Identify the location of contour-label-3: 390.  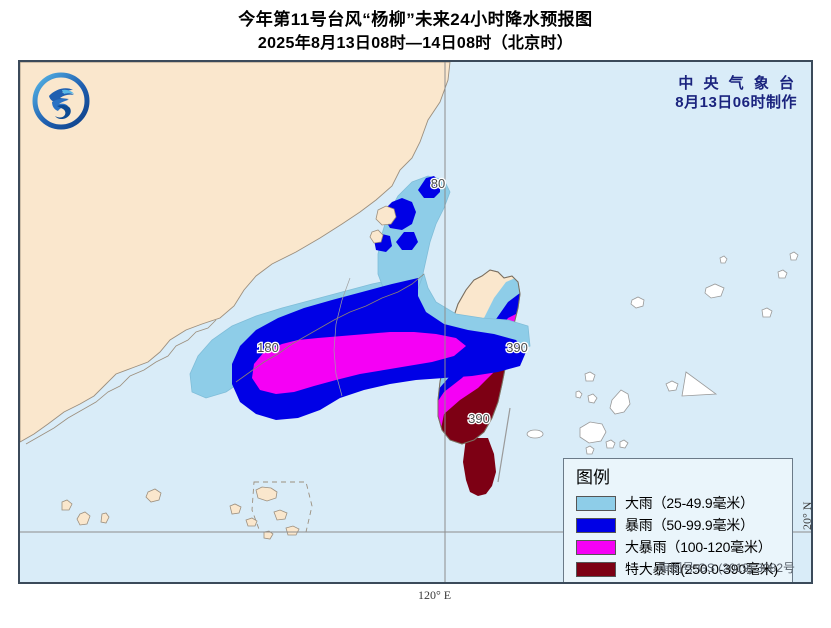
(479, 418).